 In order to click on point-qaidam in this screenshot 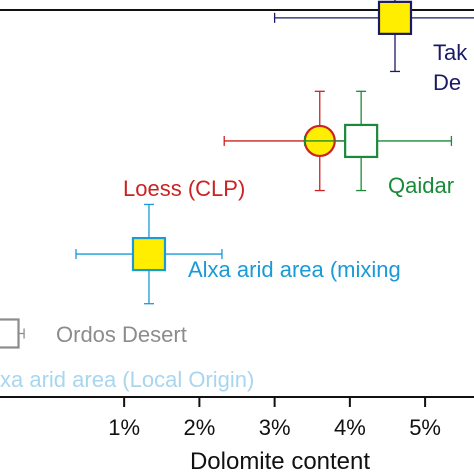, I will do `click(378, 141)`.